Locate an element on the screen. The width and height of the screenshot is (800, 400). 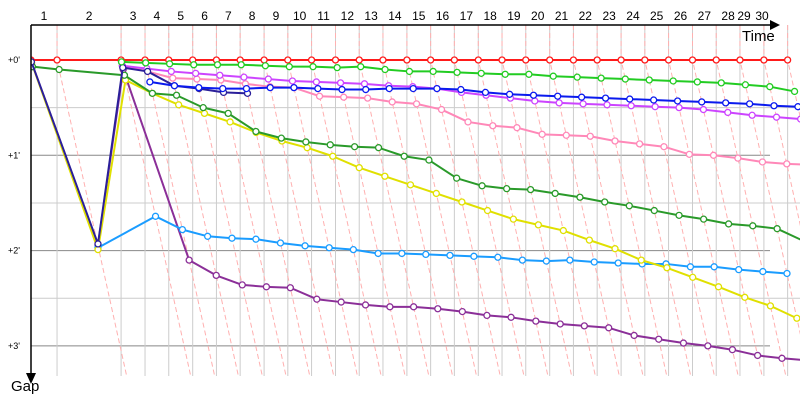
y-axis-arrow-icon is located at coordinates (31, 378).